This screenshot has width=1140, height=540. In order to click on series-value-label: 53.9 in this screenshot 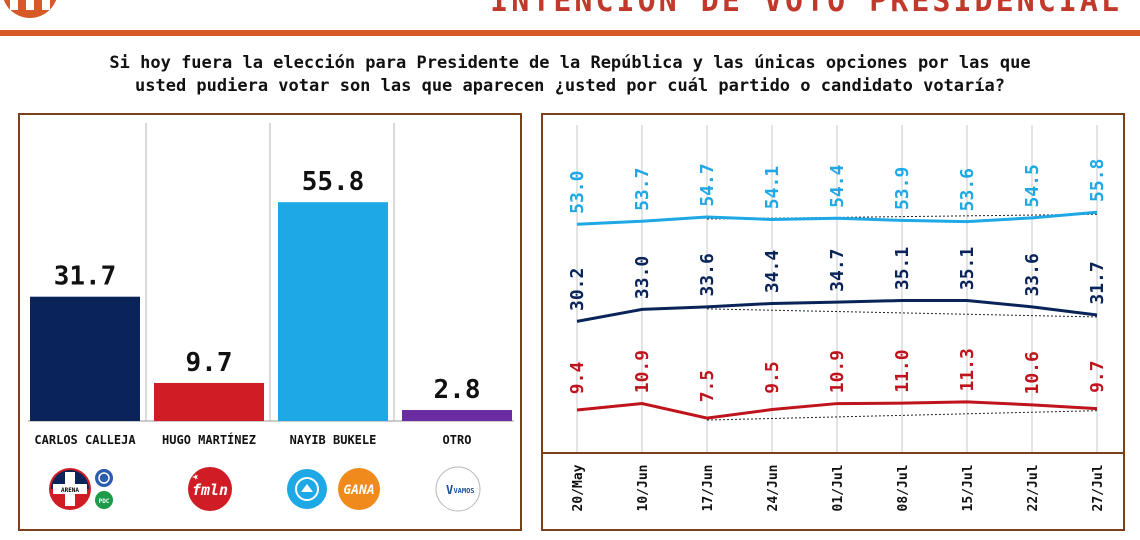, I will do `click(902, 188)`.